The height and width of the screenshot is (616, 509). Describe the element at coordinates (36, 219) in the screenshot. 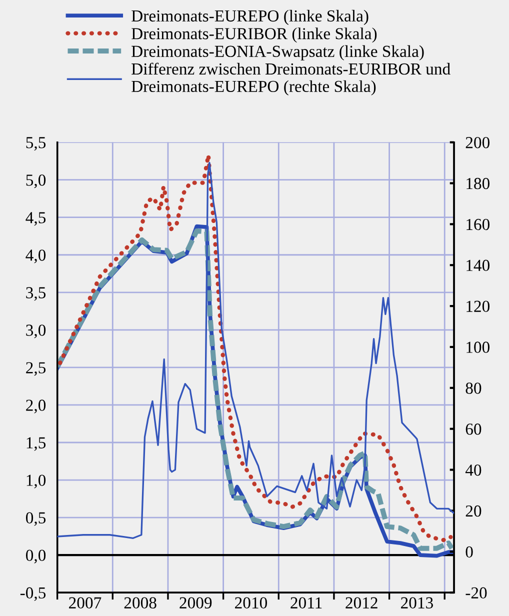

I see `y-tick-label: 4,5` at that location.